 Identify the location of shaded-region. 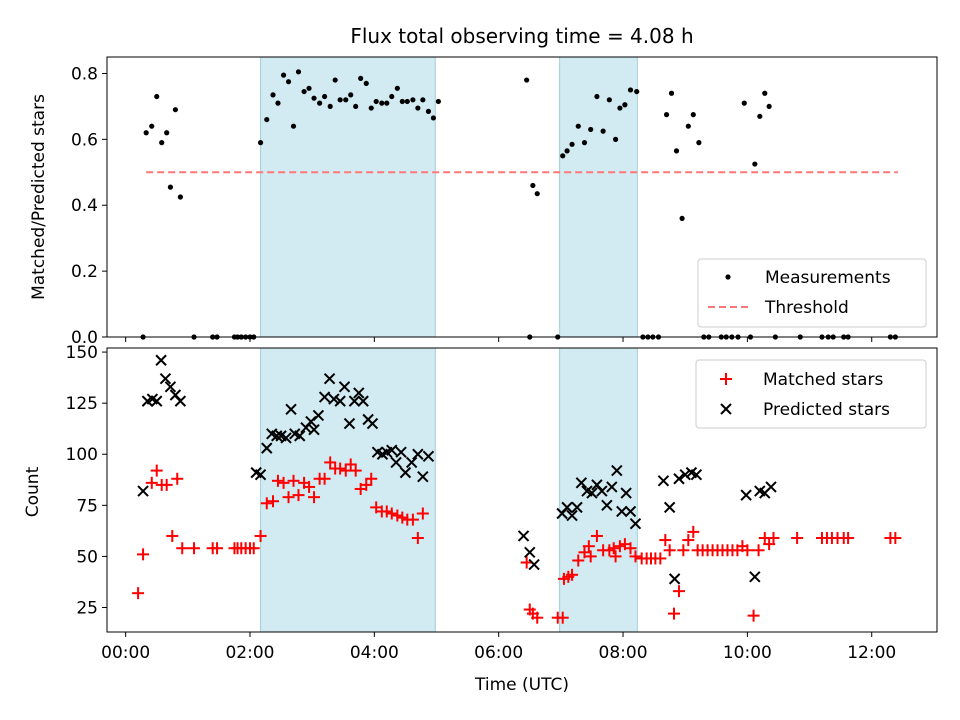
(598, 197).